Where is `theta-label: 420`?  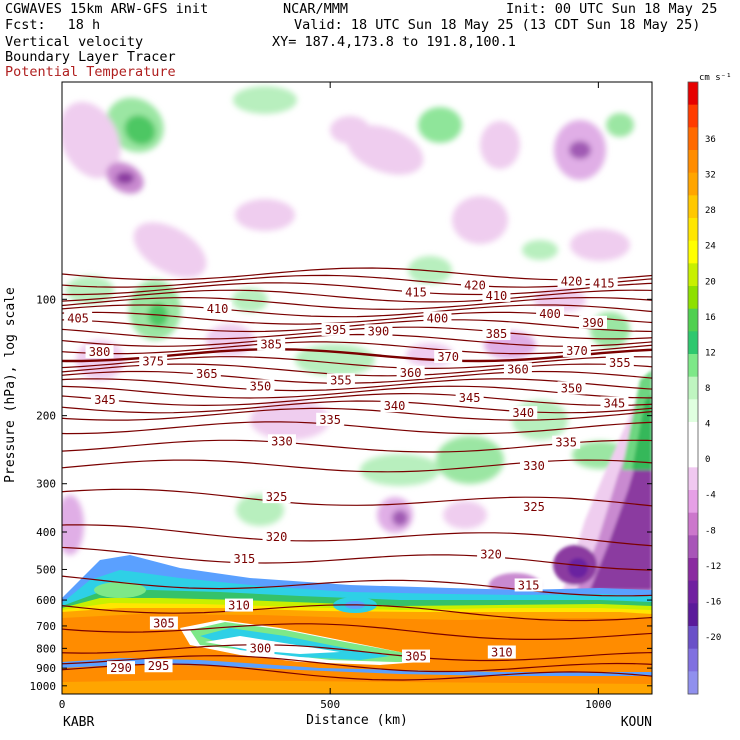
theta-label: 420 is located at coordinates (475, 285).